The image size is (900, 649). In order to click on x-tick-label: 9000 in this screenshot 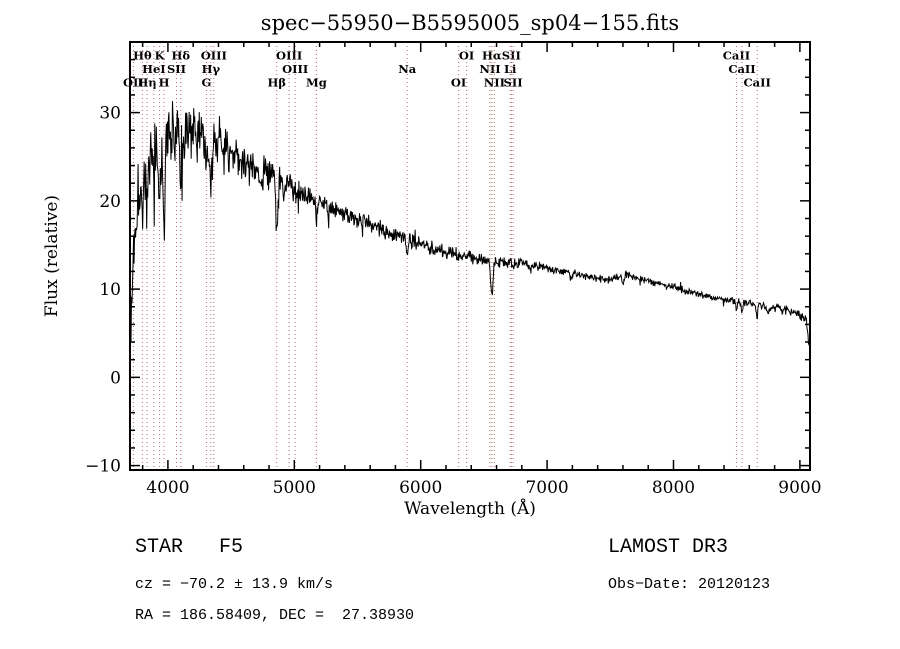, I will do `click(799, 488)`.